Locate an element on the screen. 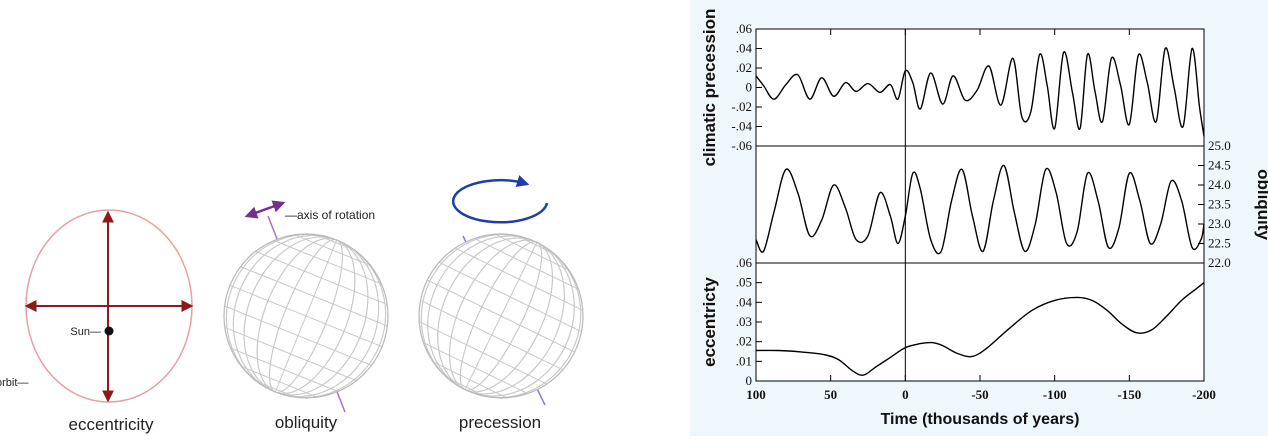 The image size is (1268, 441). obliquity-caption: obliquity is located at coordinates (306, 422).